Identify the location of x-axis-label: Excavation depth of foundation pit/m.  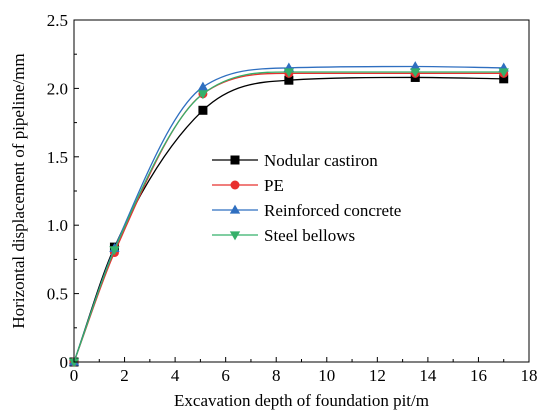
(301, 400).